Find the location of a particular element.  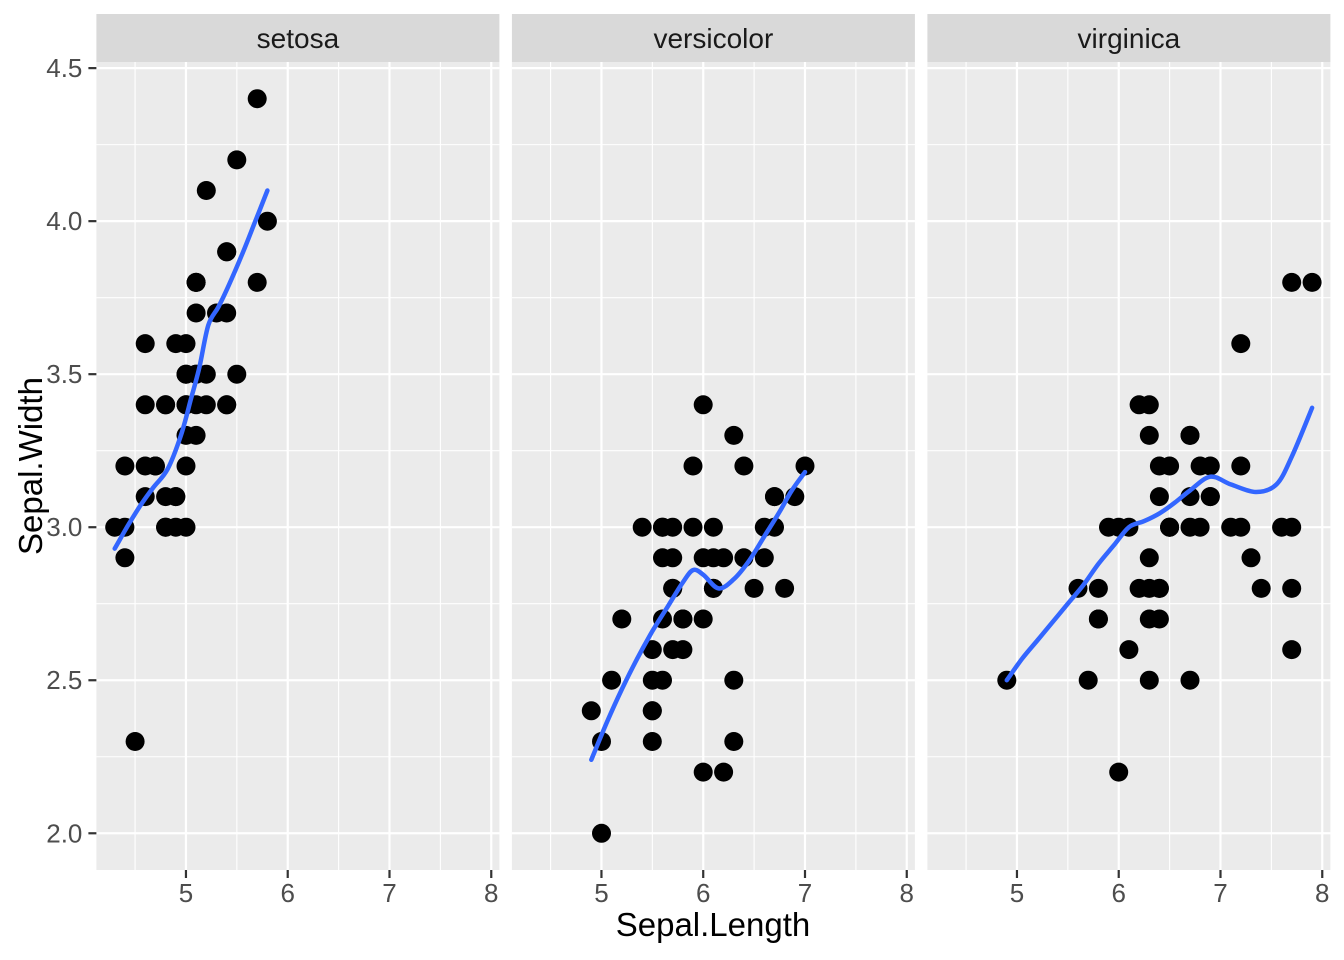

facet-strip-label: versicolor is located at coordinates (713, 38).